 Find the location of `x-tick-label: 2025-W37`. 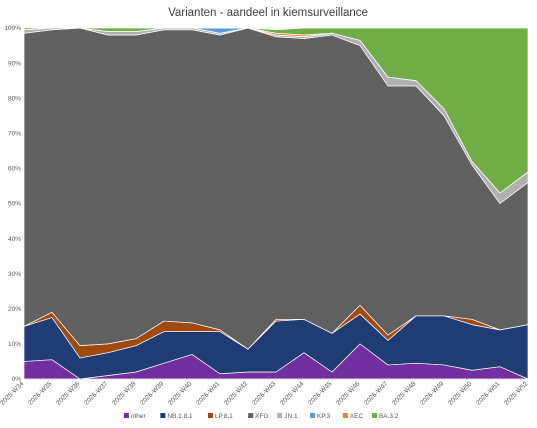

x-tick-label: 2025-W37 is located at coordinates (96, 393).